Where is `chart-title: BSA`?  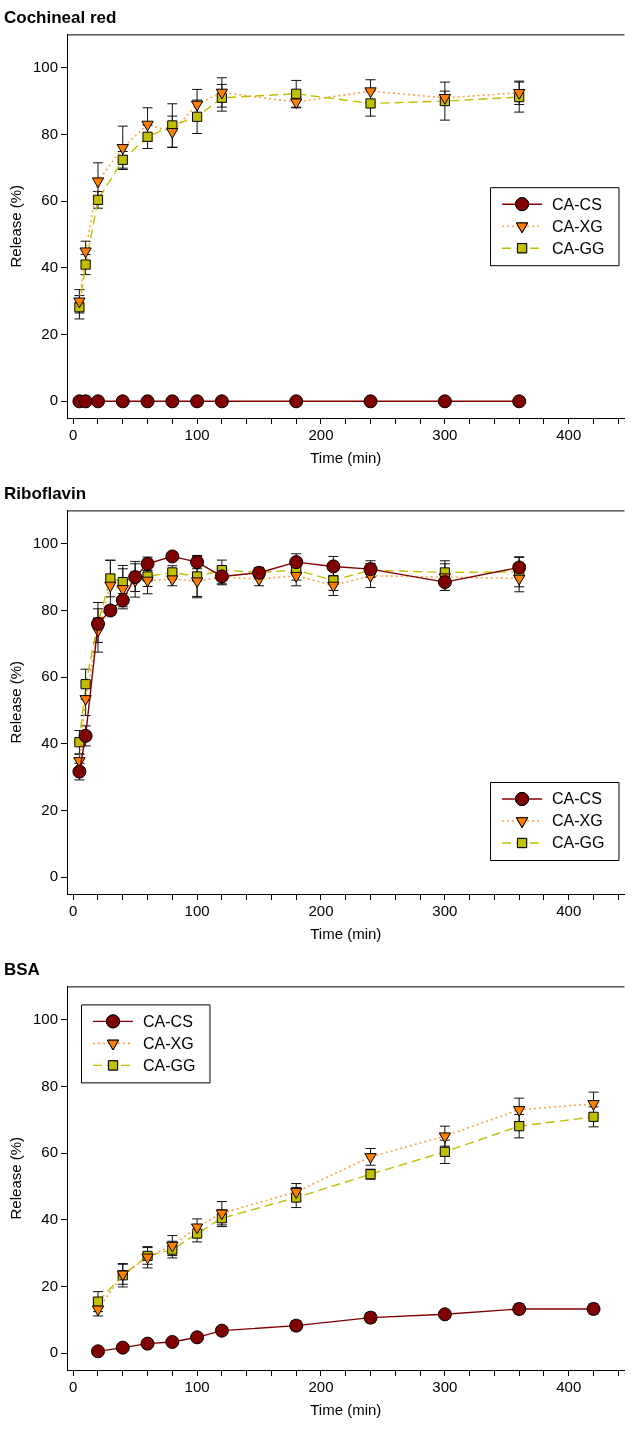
chart-title: BSA is located at coordinates (22, 969).